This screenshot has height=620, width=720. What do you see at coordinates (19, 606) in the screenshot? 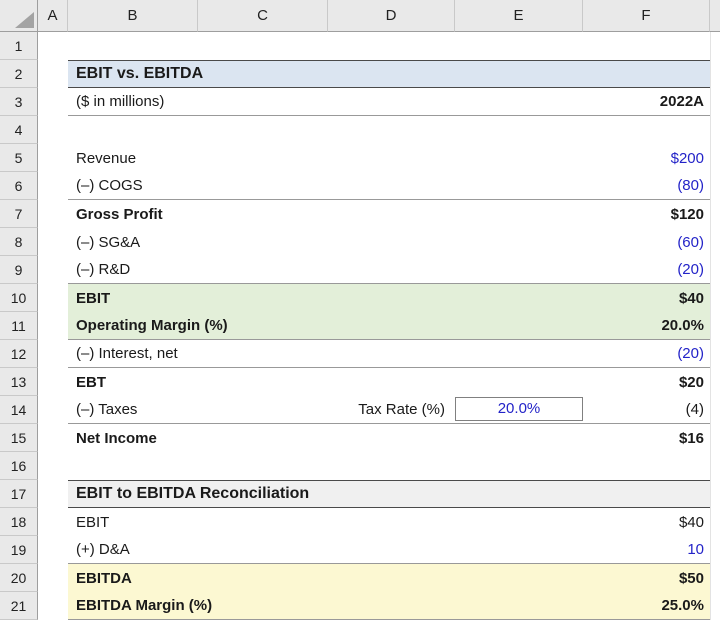
I see `row-header-21: 21` at bounding box center [19, 606].